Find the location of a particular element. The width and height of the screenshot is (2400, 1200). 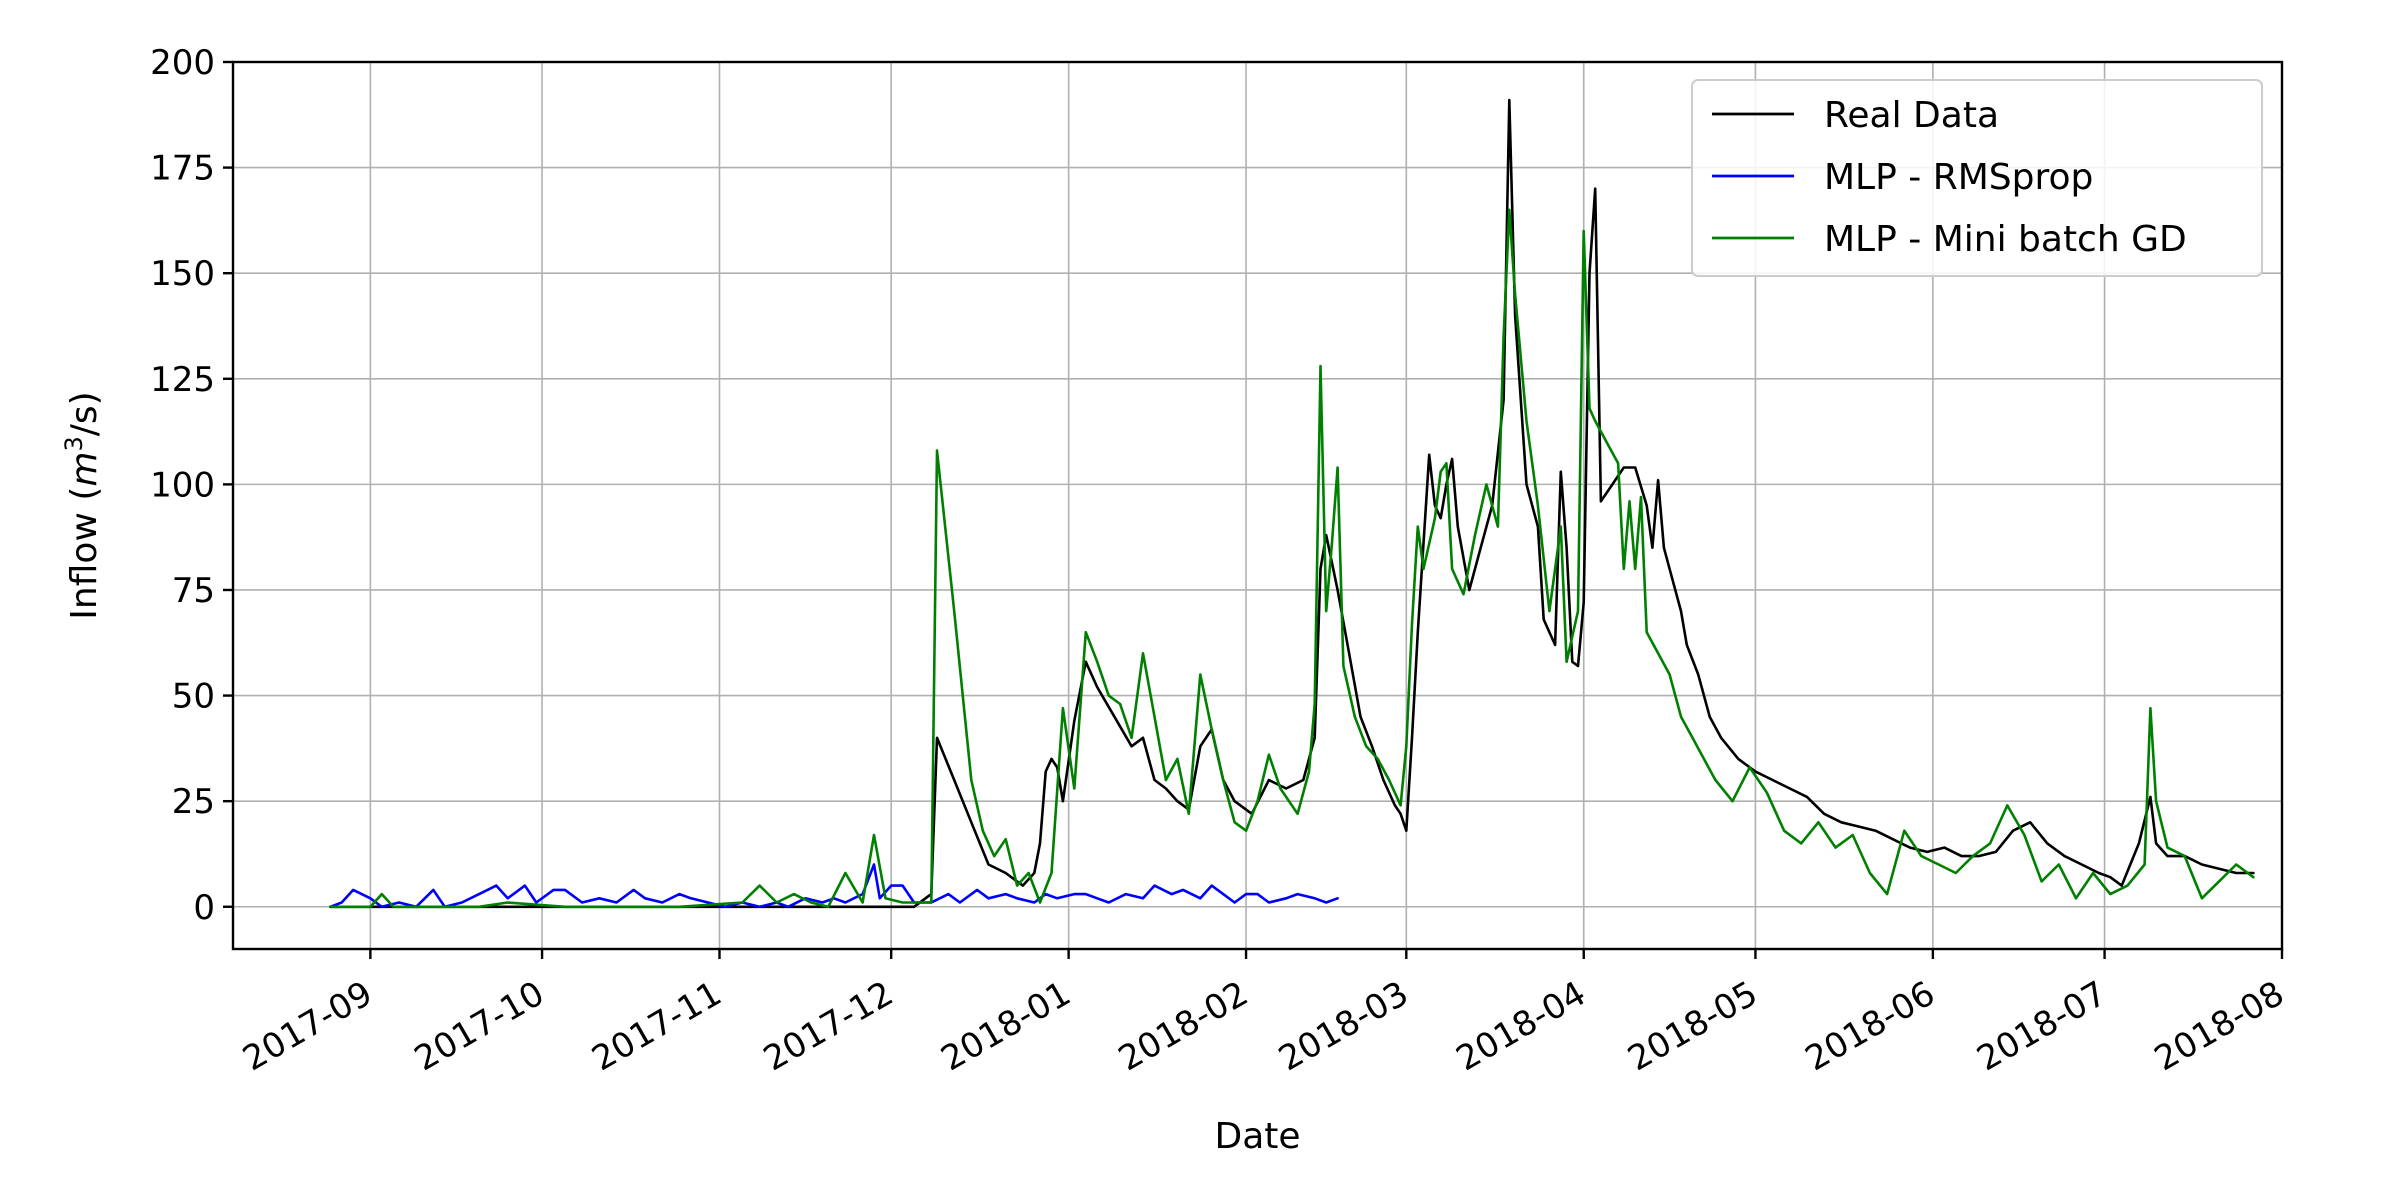

y-axis-label-unit-exp: 3 is located at coordinates (74, 443).